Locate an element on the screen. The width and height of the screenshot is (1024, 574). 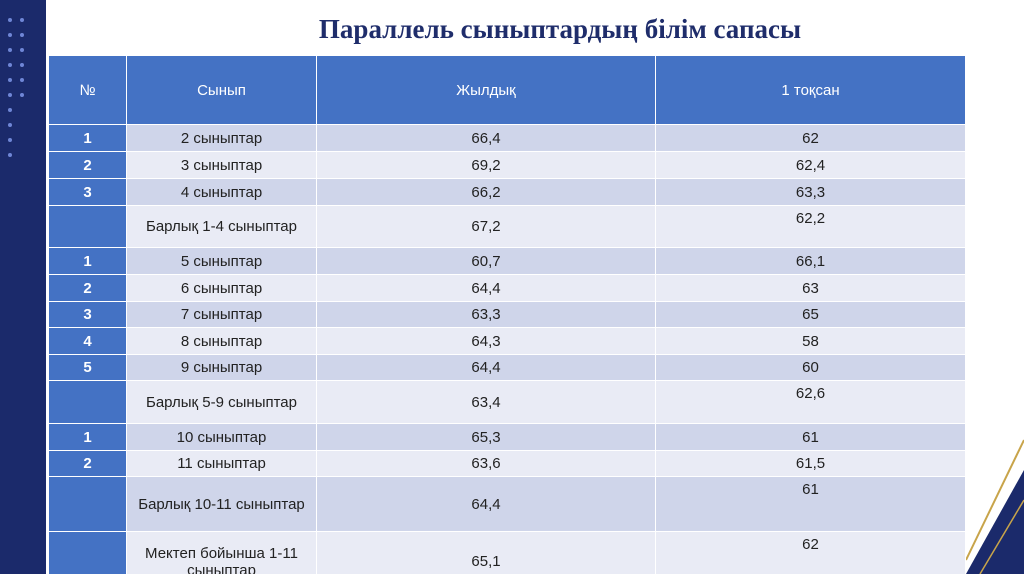
annual-cell: 60,7 is located at coordinates (486, 261).